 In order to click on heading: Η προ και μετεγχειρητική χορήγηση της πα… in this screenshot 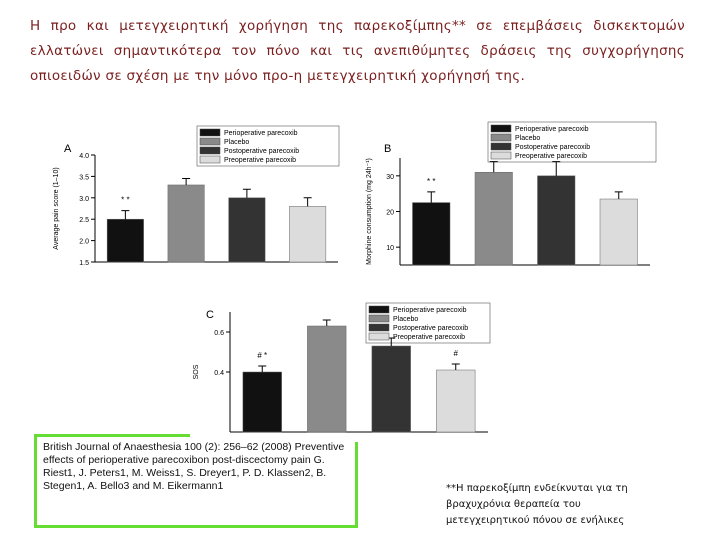, I will do `click(357, 51)`.